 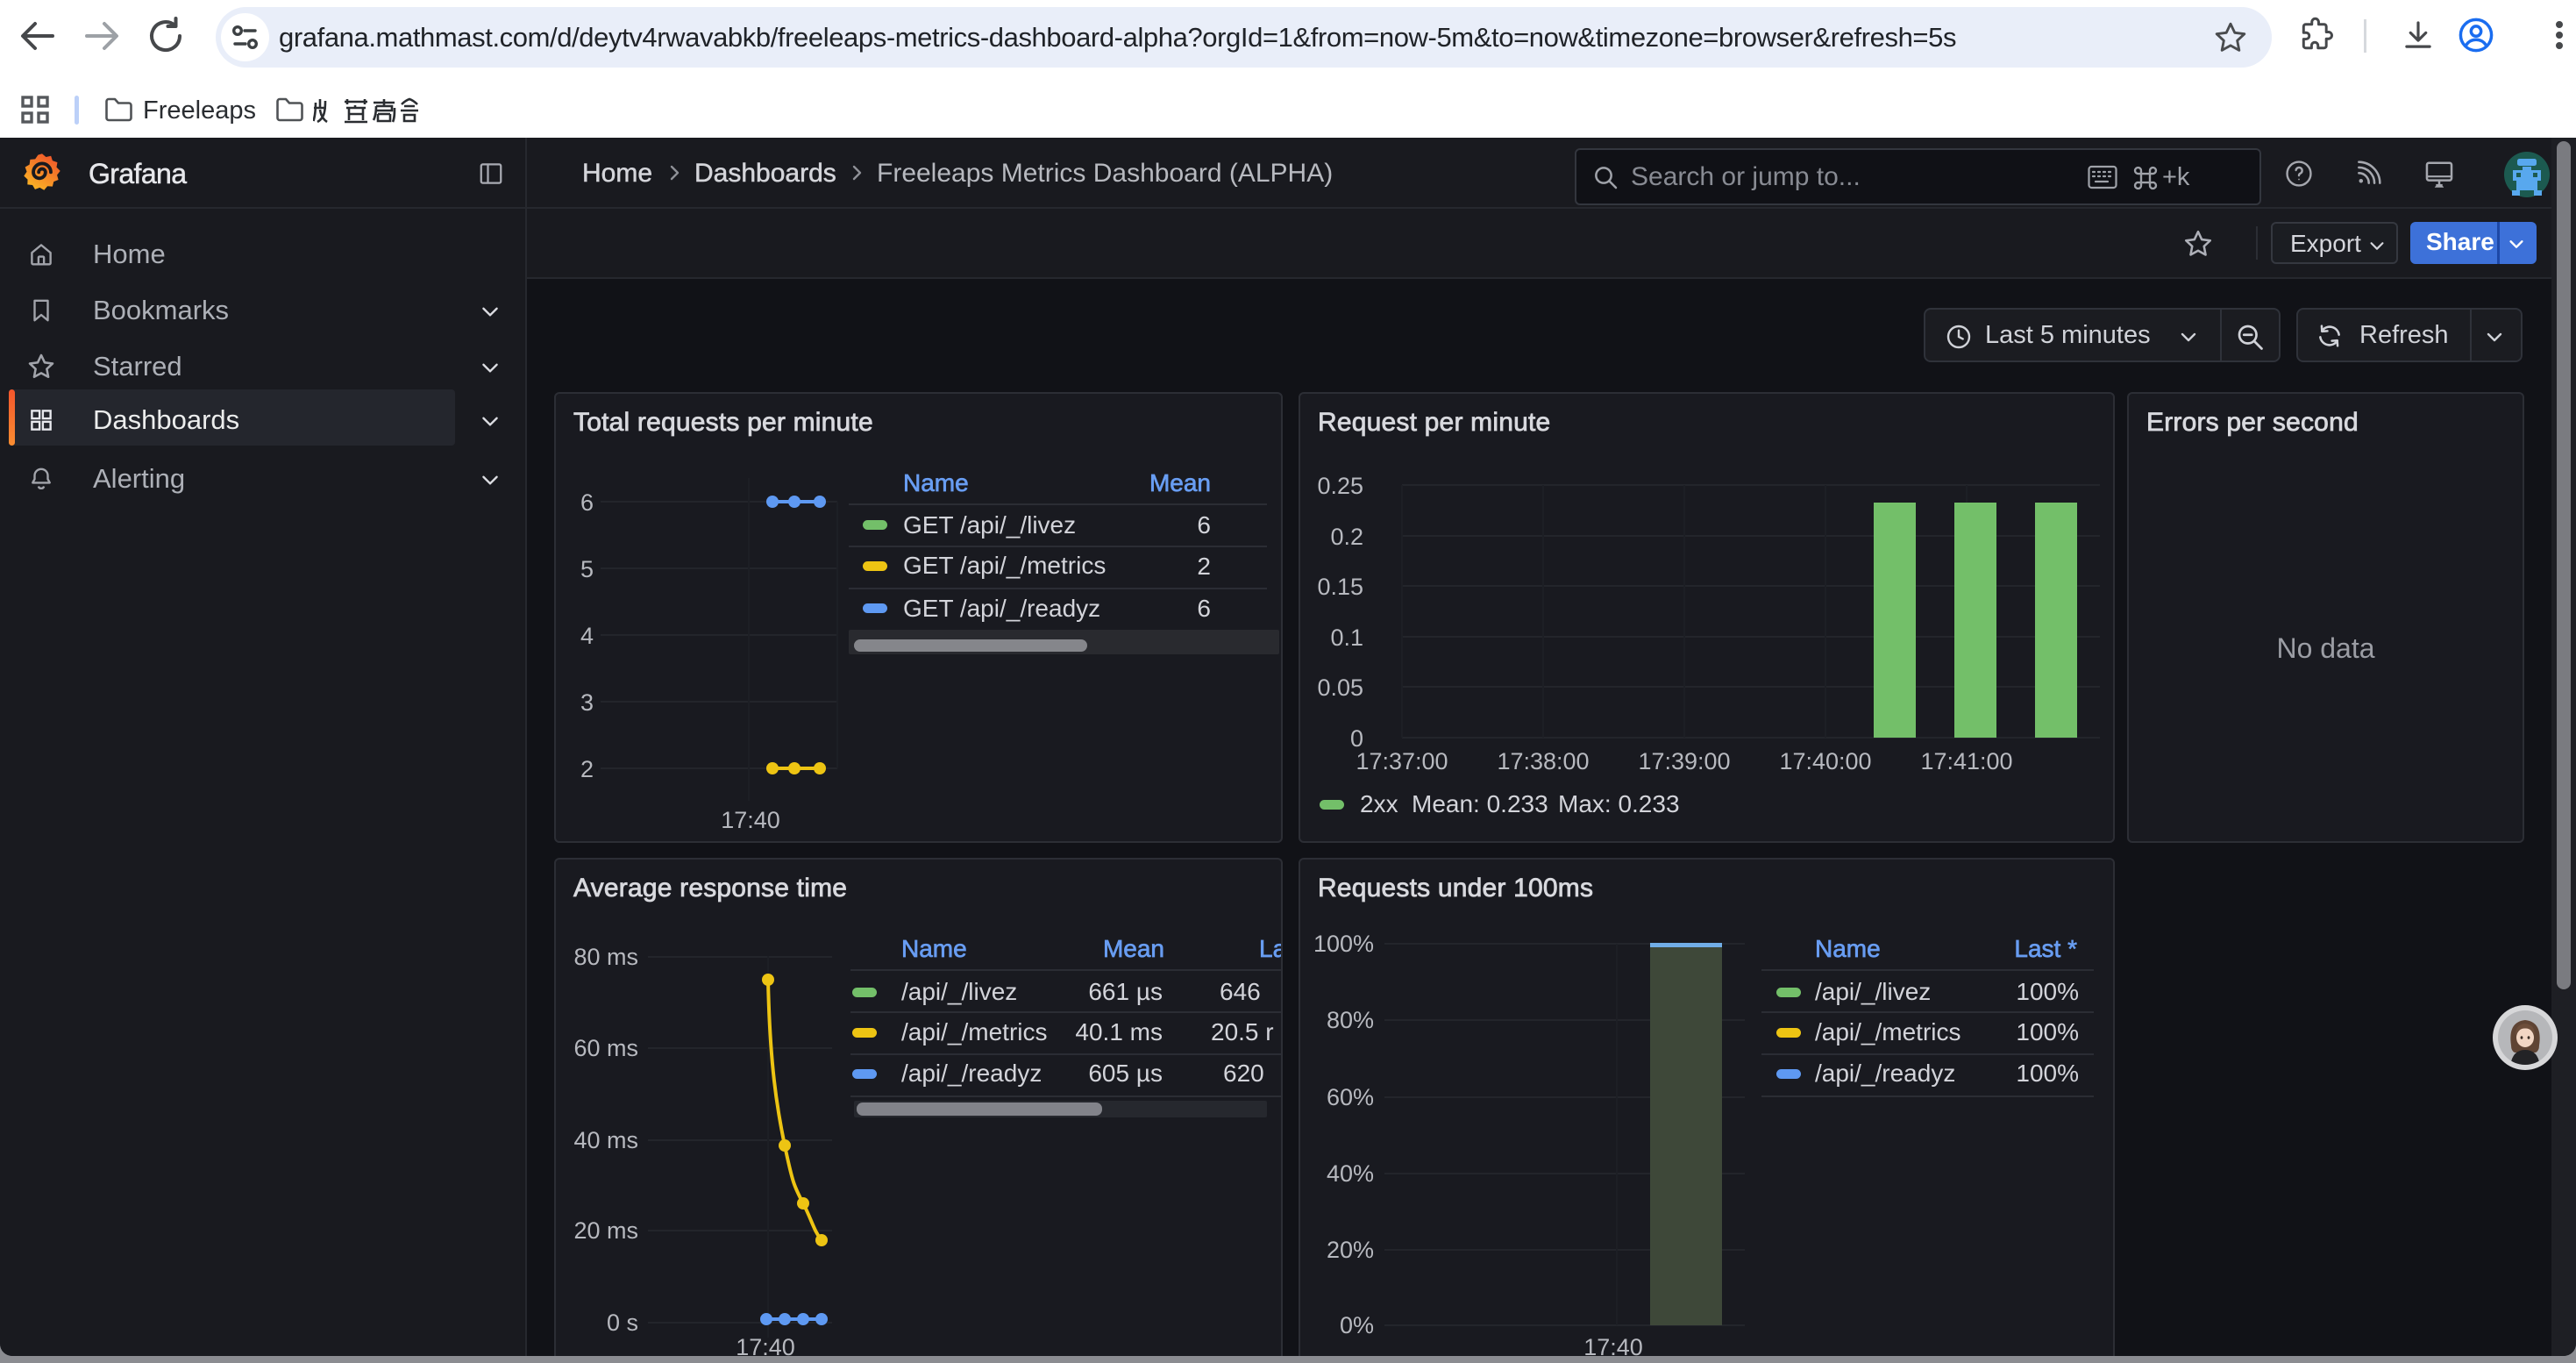 What do you see at coordinates (605, 957) in the screenshot?
I see `svg-text: 80 ms` at bounding box center [605, 957].